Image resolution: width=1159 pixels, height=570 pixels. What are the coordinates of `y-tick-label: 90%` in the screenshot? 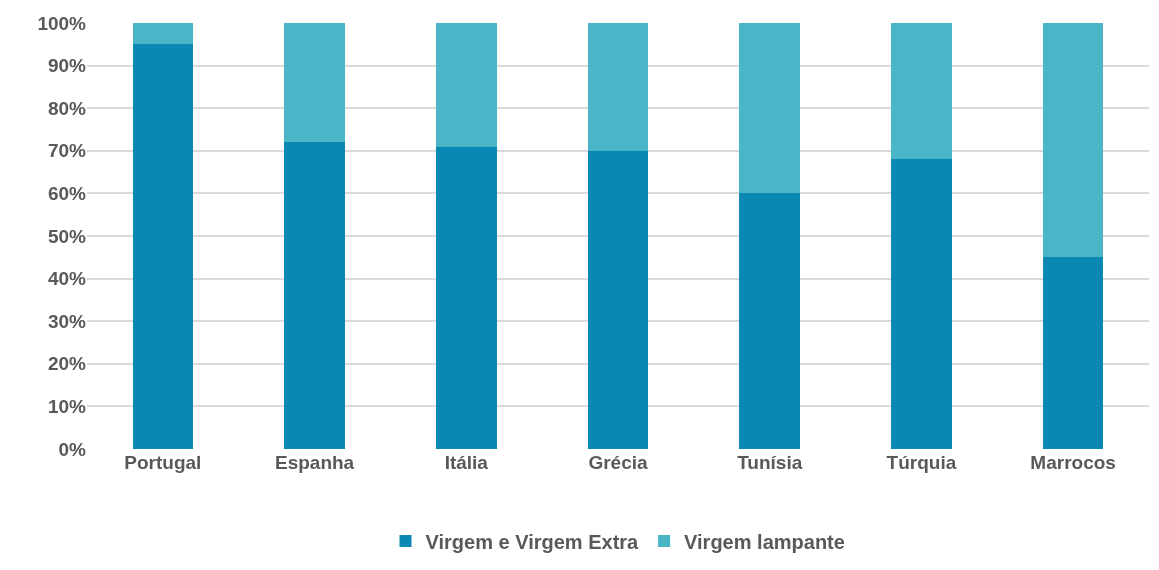 It's located at (67, 66).